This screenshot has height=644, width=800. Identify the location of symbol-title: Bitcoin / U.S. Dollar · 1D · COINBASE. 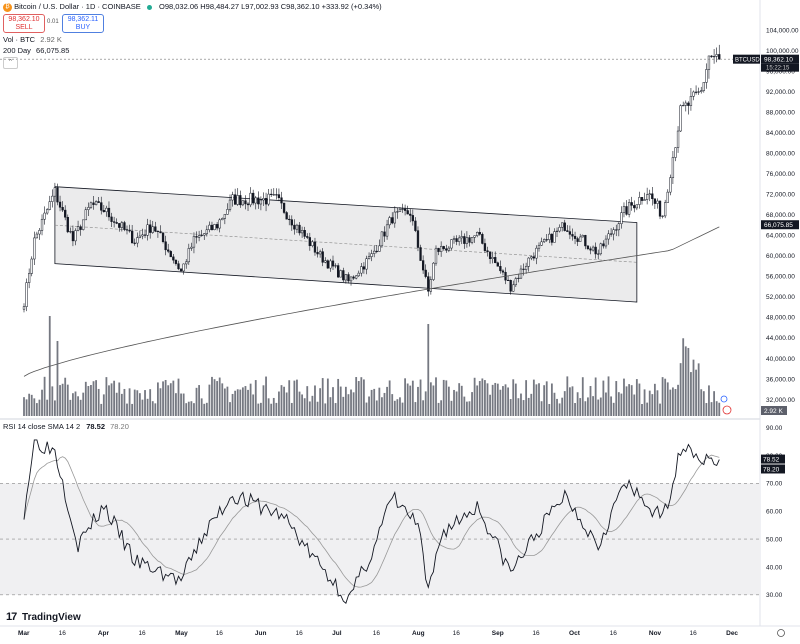
(77, 6).